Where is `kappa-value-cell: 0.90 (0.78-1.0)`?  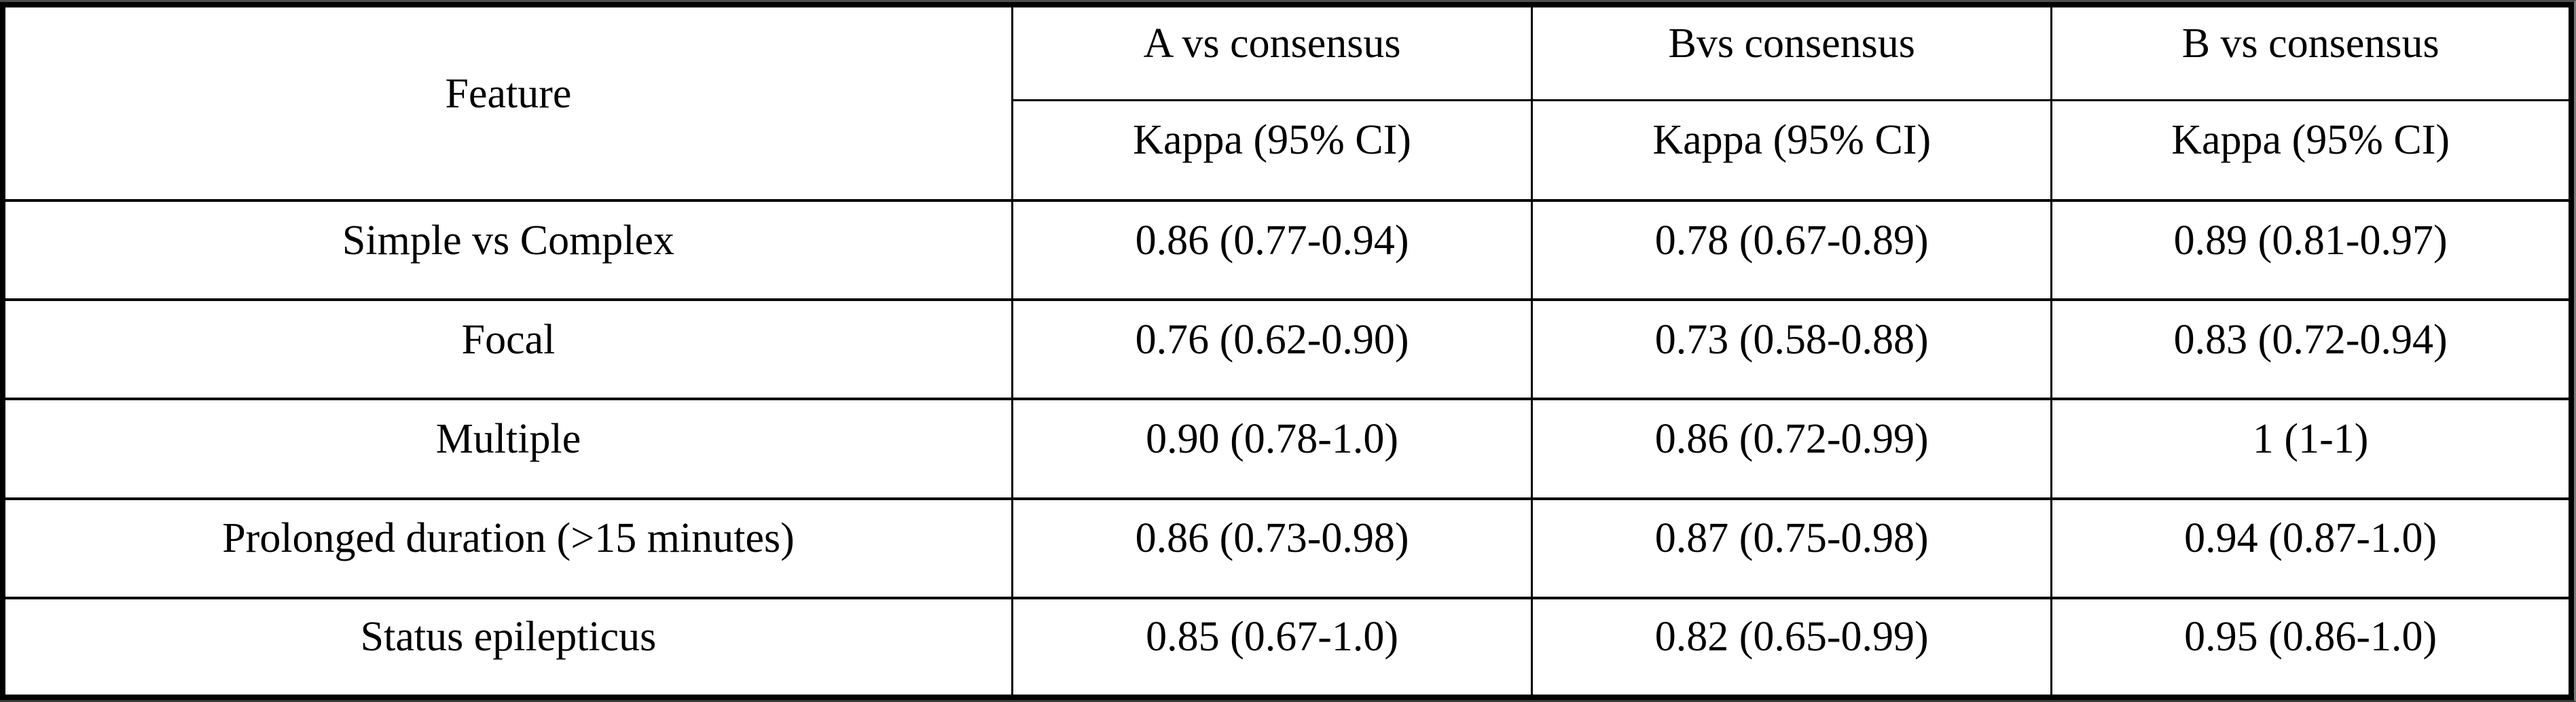 kappa-value-cell: 0.90 (0.78-1.0) is located at coordinates (1272, 449).